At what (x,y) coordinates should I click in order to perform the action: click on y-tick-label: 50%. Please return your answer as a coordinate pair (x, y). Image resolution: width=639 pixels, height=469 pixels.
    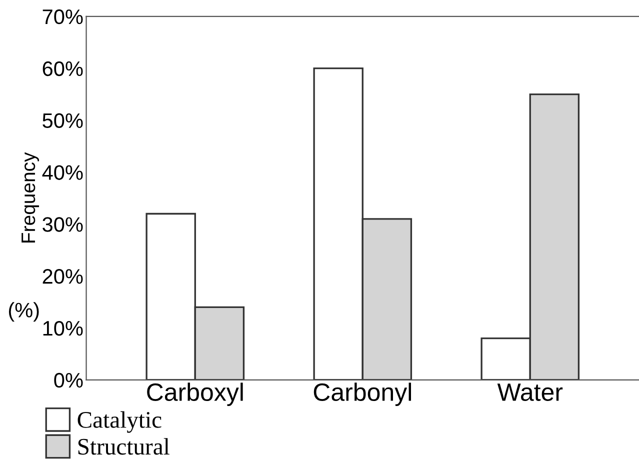
    Looking at the image, I should click on (62, 120).